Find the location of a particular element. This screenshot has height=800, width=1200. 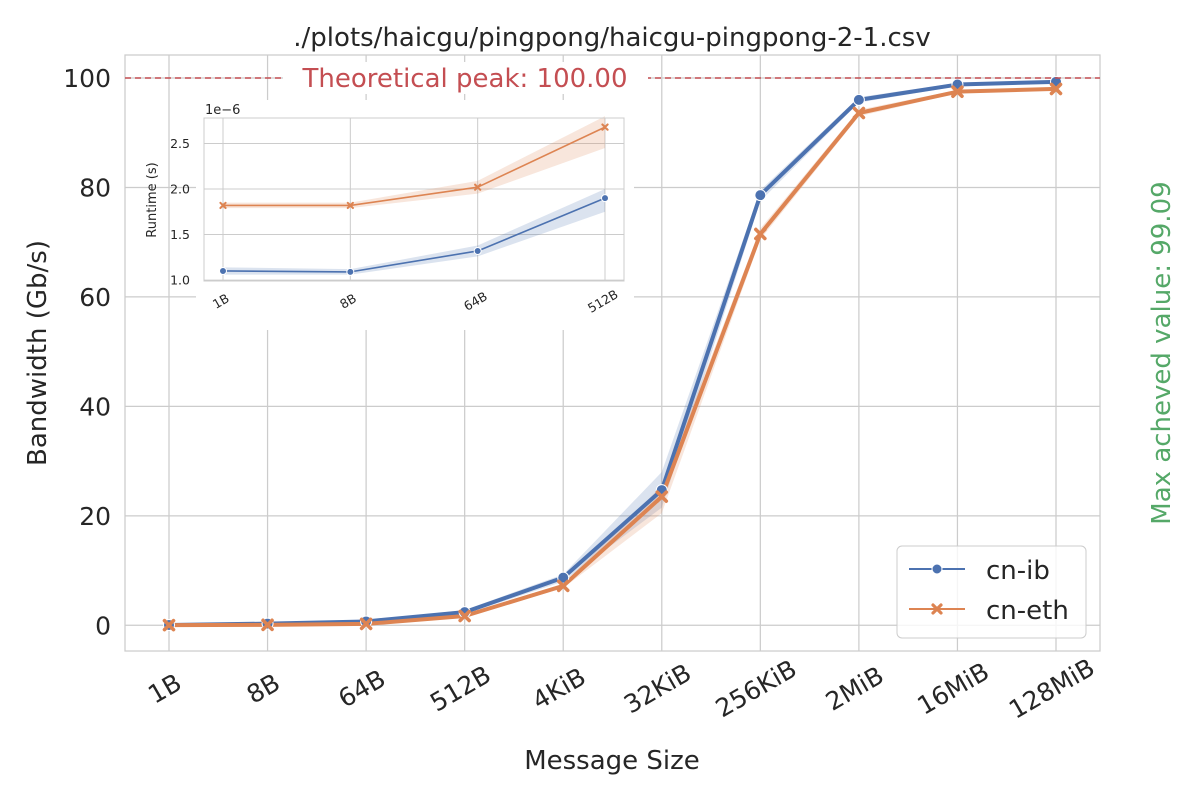

inset-gridlines is located at coordinates (414, 199).